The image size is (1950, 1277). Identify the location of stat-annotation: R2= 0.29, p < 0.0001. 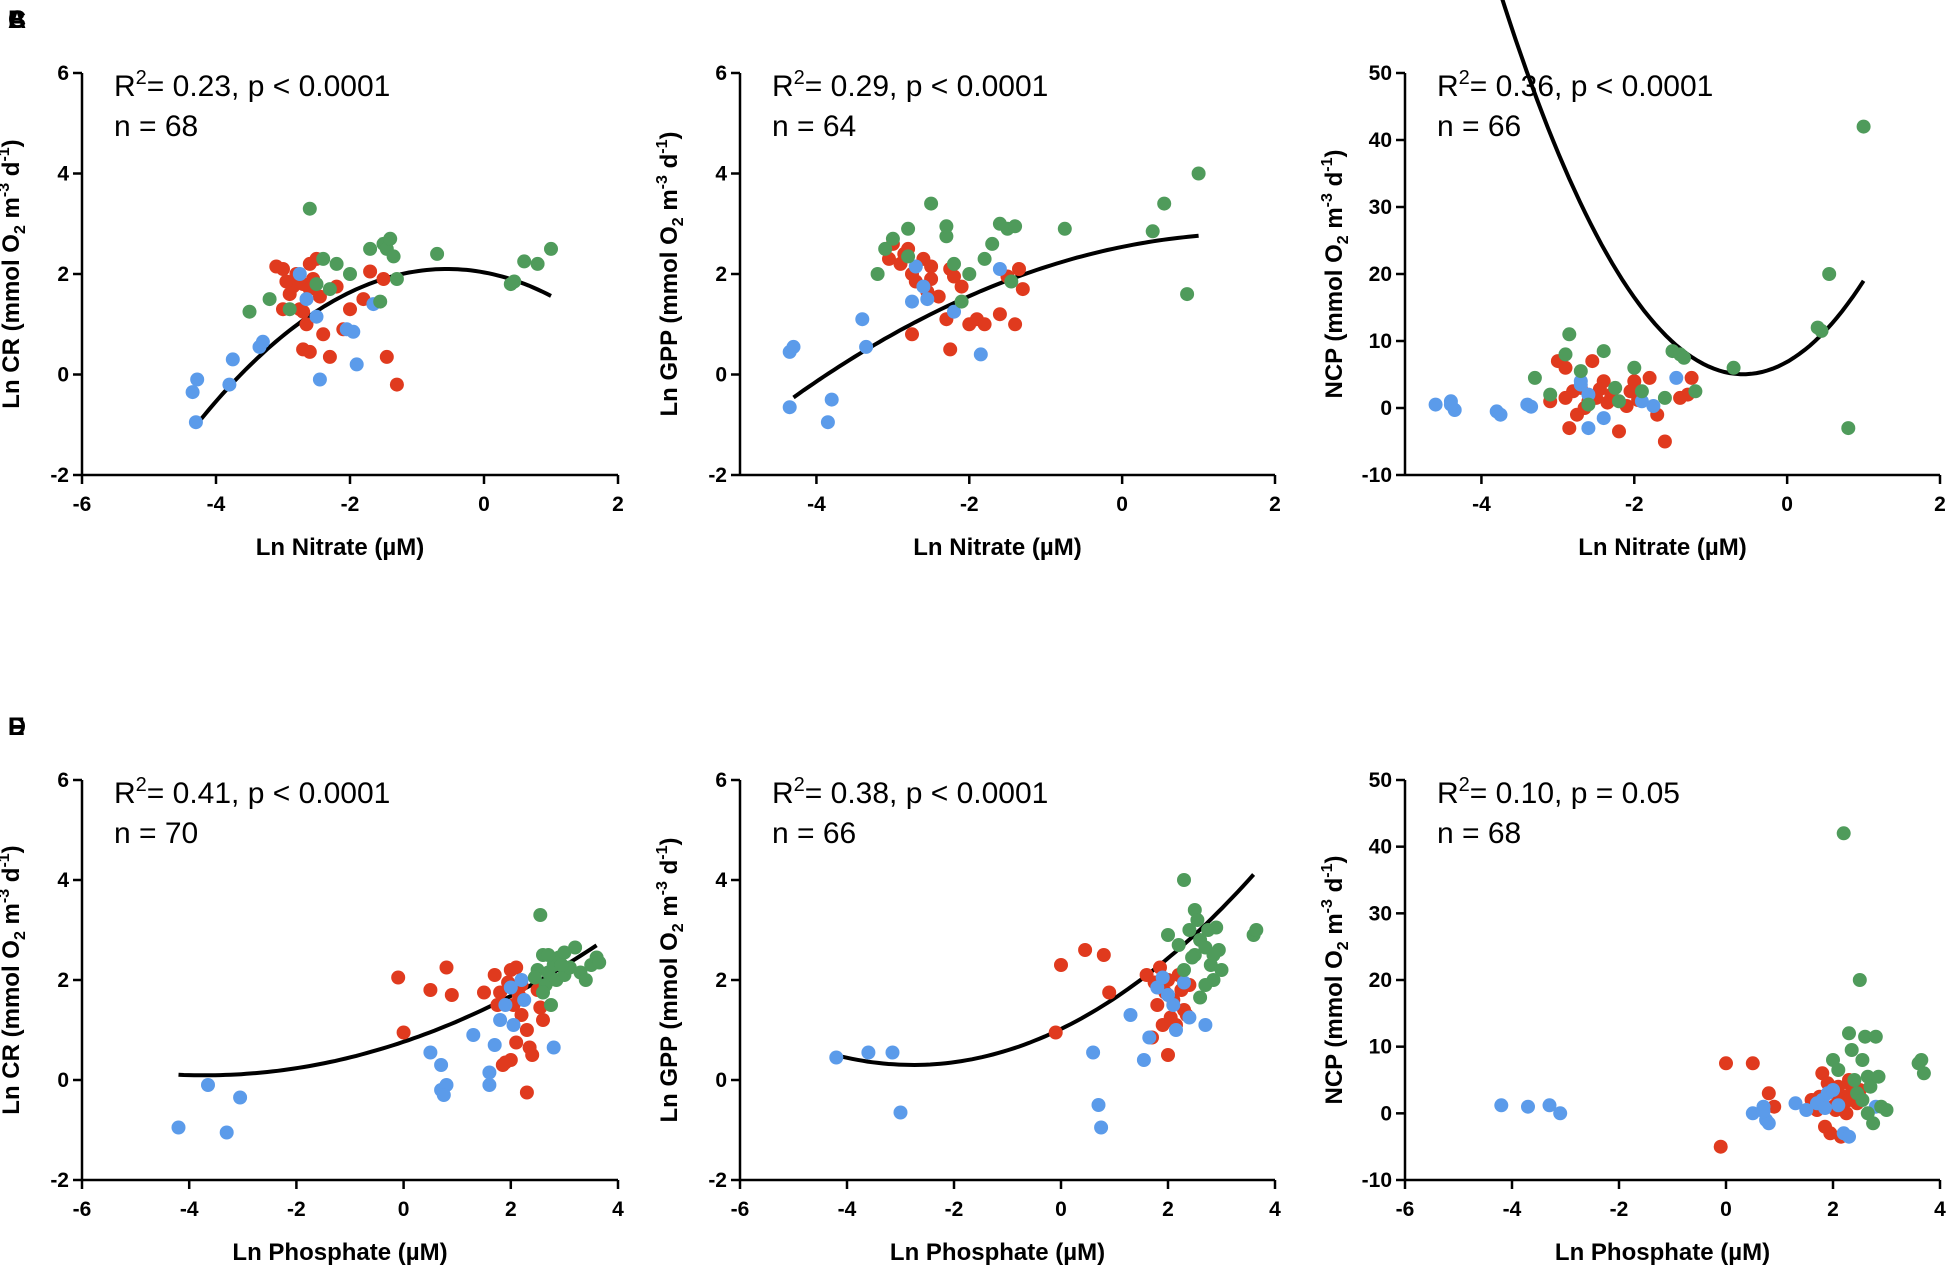
(910, 85).